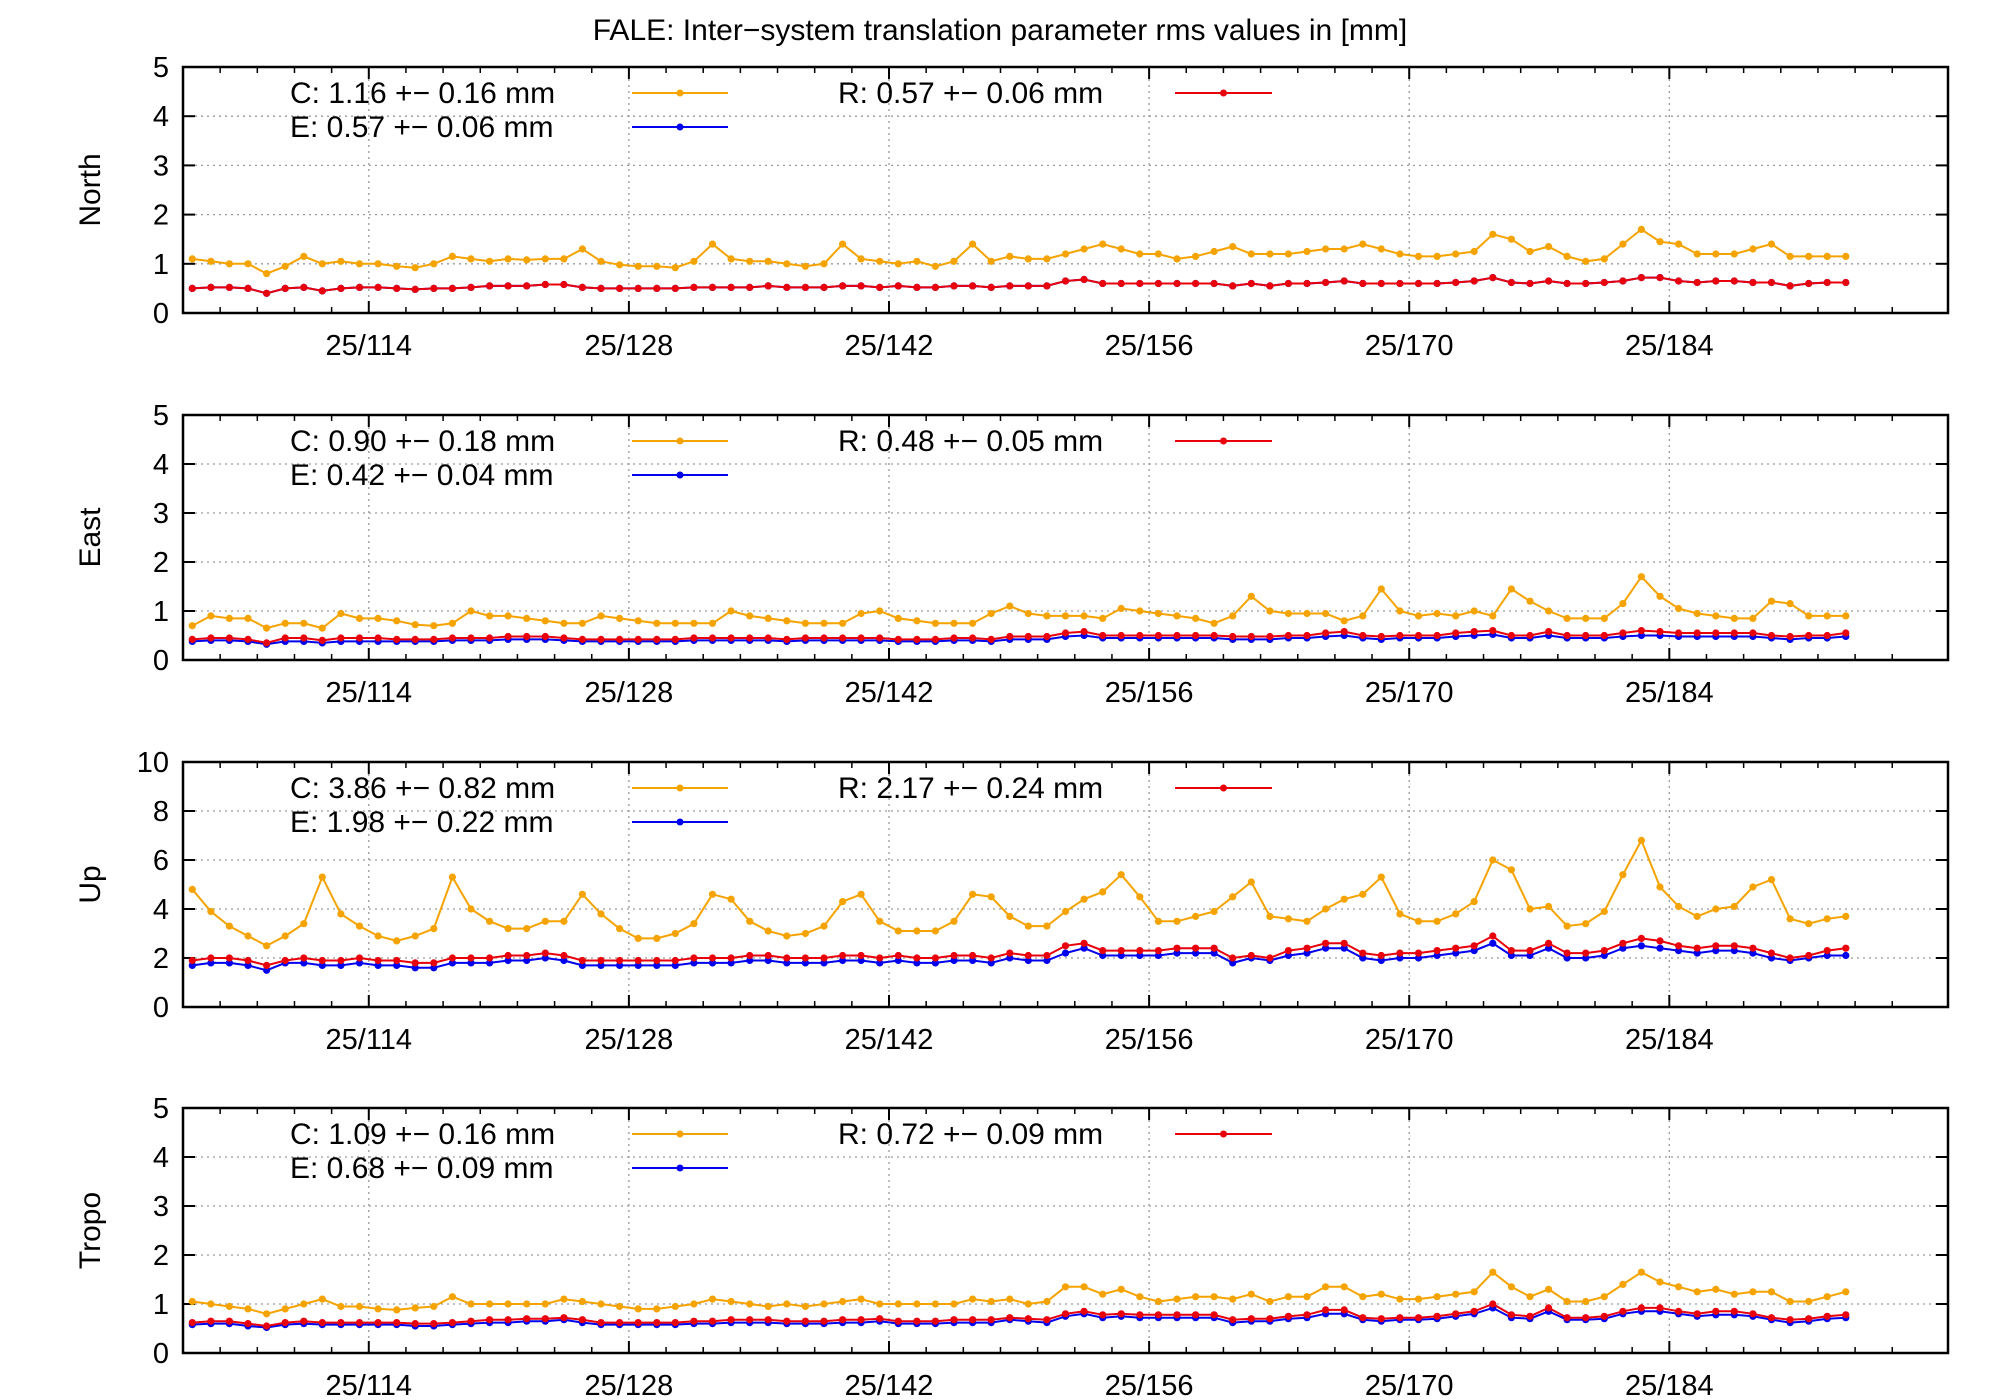 The height and width of the screenshot is (1400, 2000). What do you see at coordinates (421, 475) in the screenshot?
I see `legend-label-e: E: 0.42 +− 0.04 mm` at bounding box center [421, 475].